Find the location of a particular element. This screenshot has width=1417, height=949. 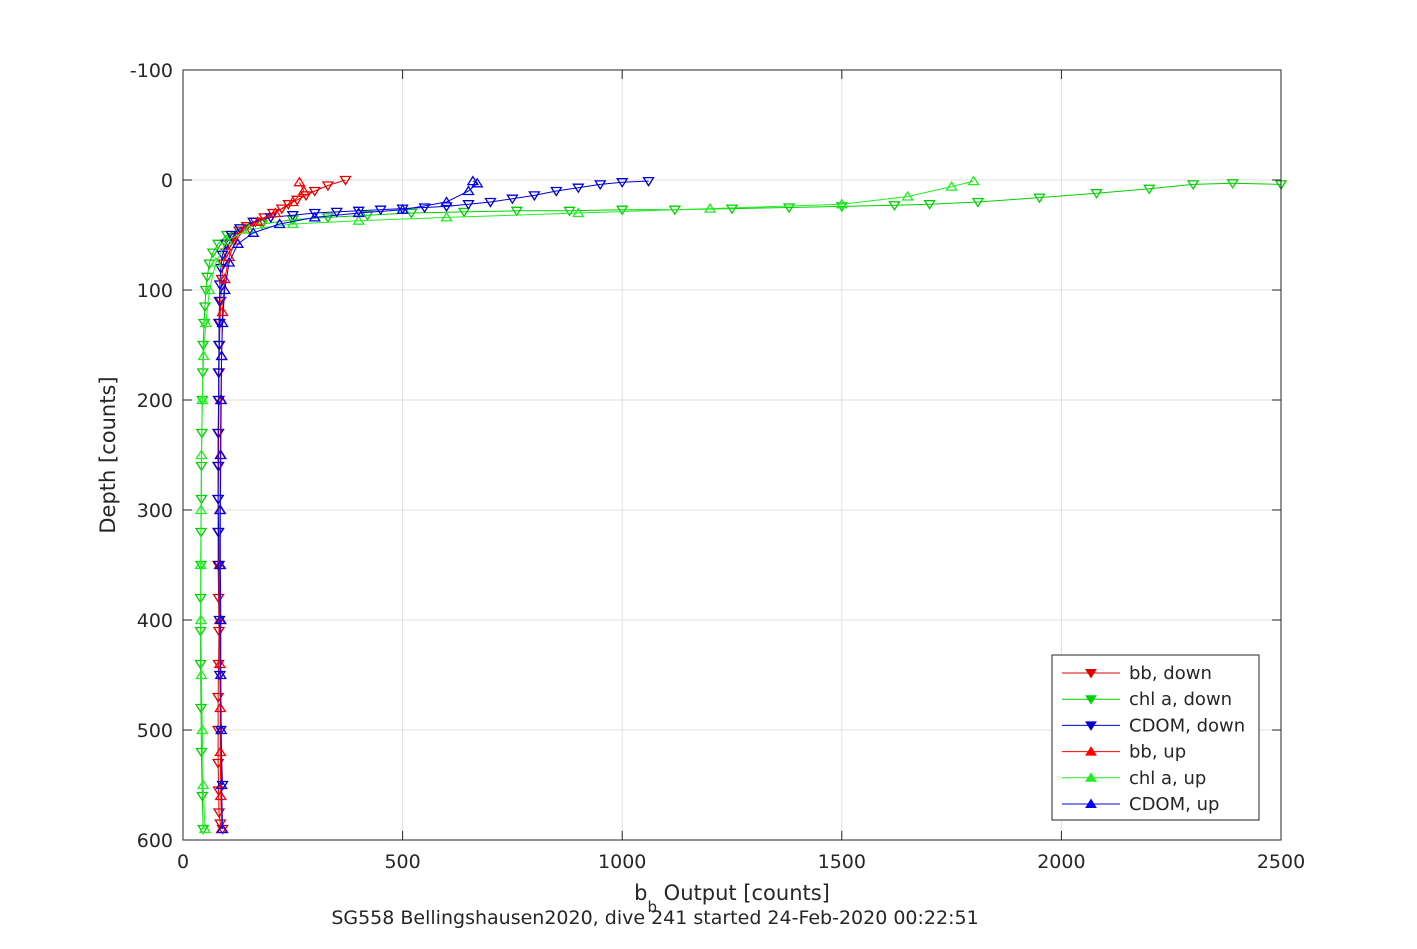

y-tick-label: 600 is located at coordinates (155, 841).